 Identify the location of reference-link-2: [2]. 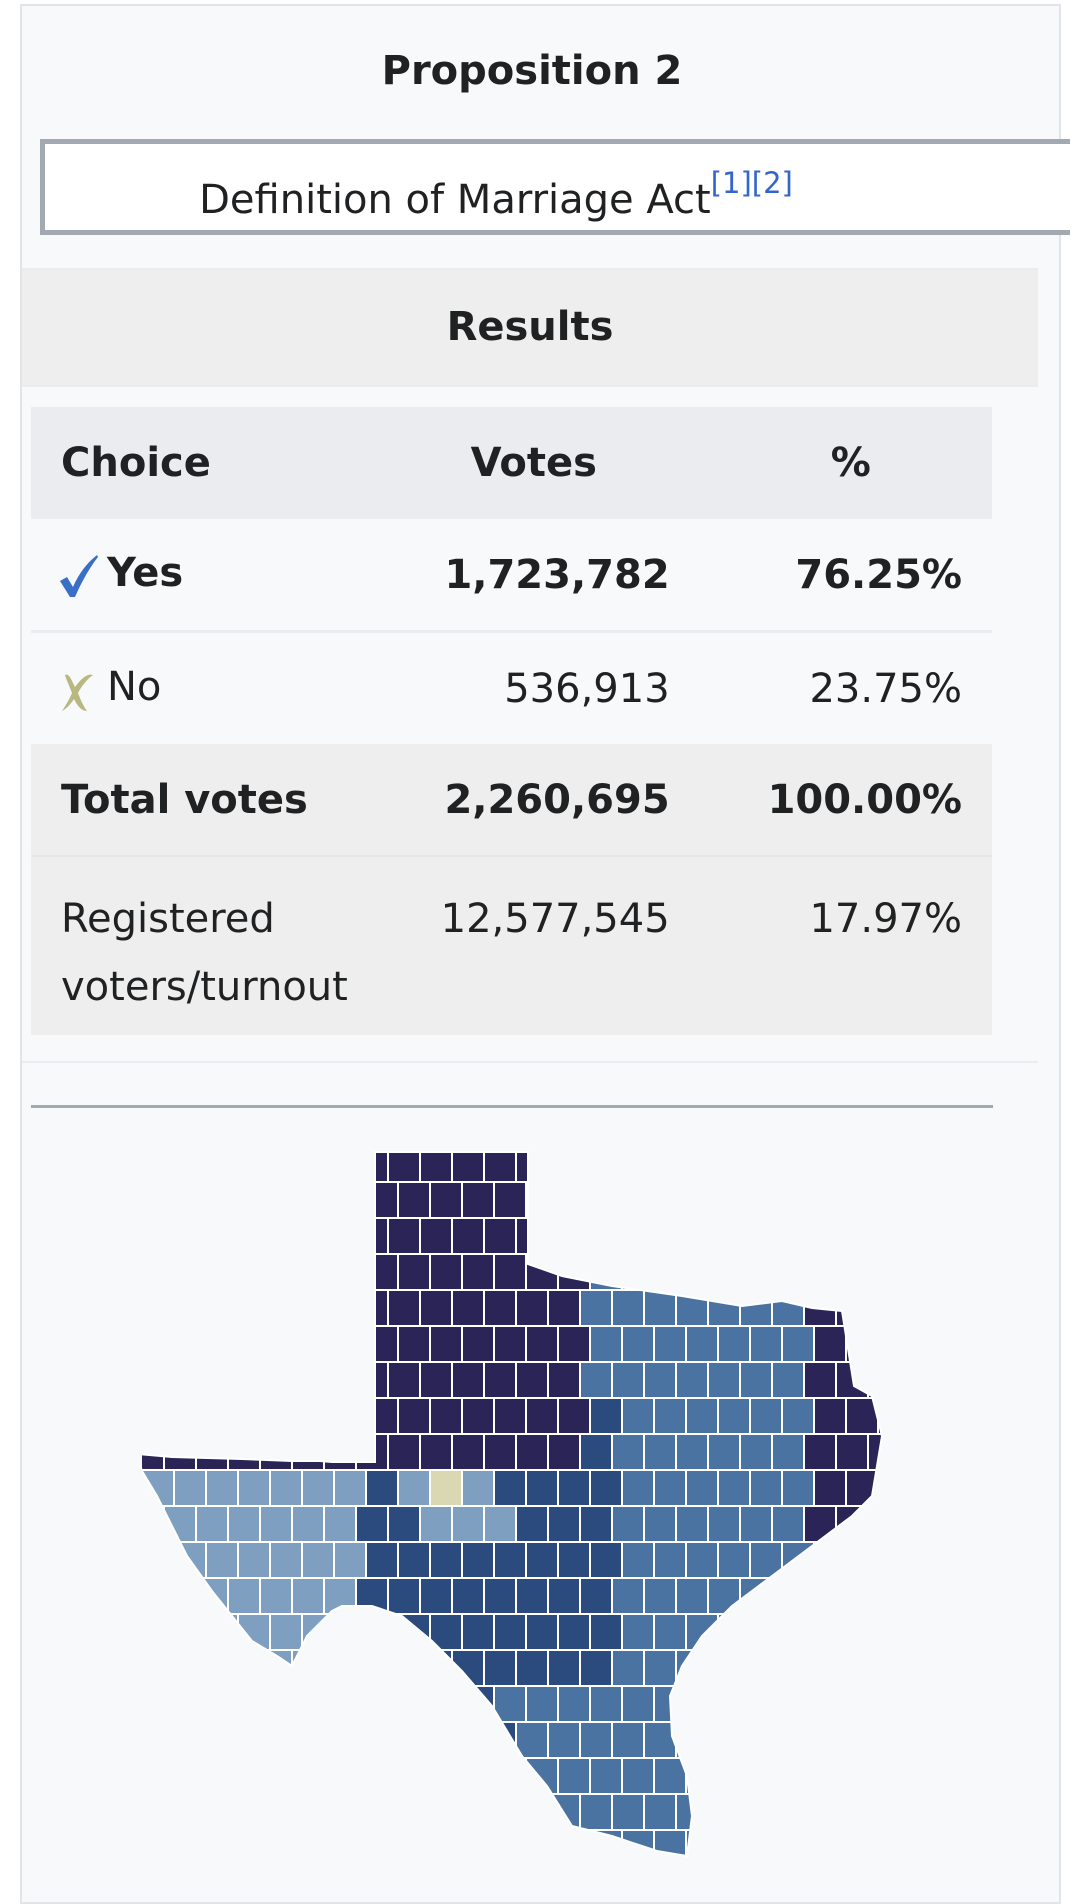
(772, 183).